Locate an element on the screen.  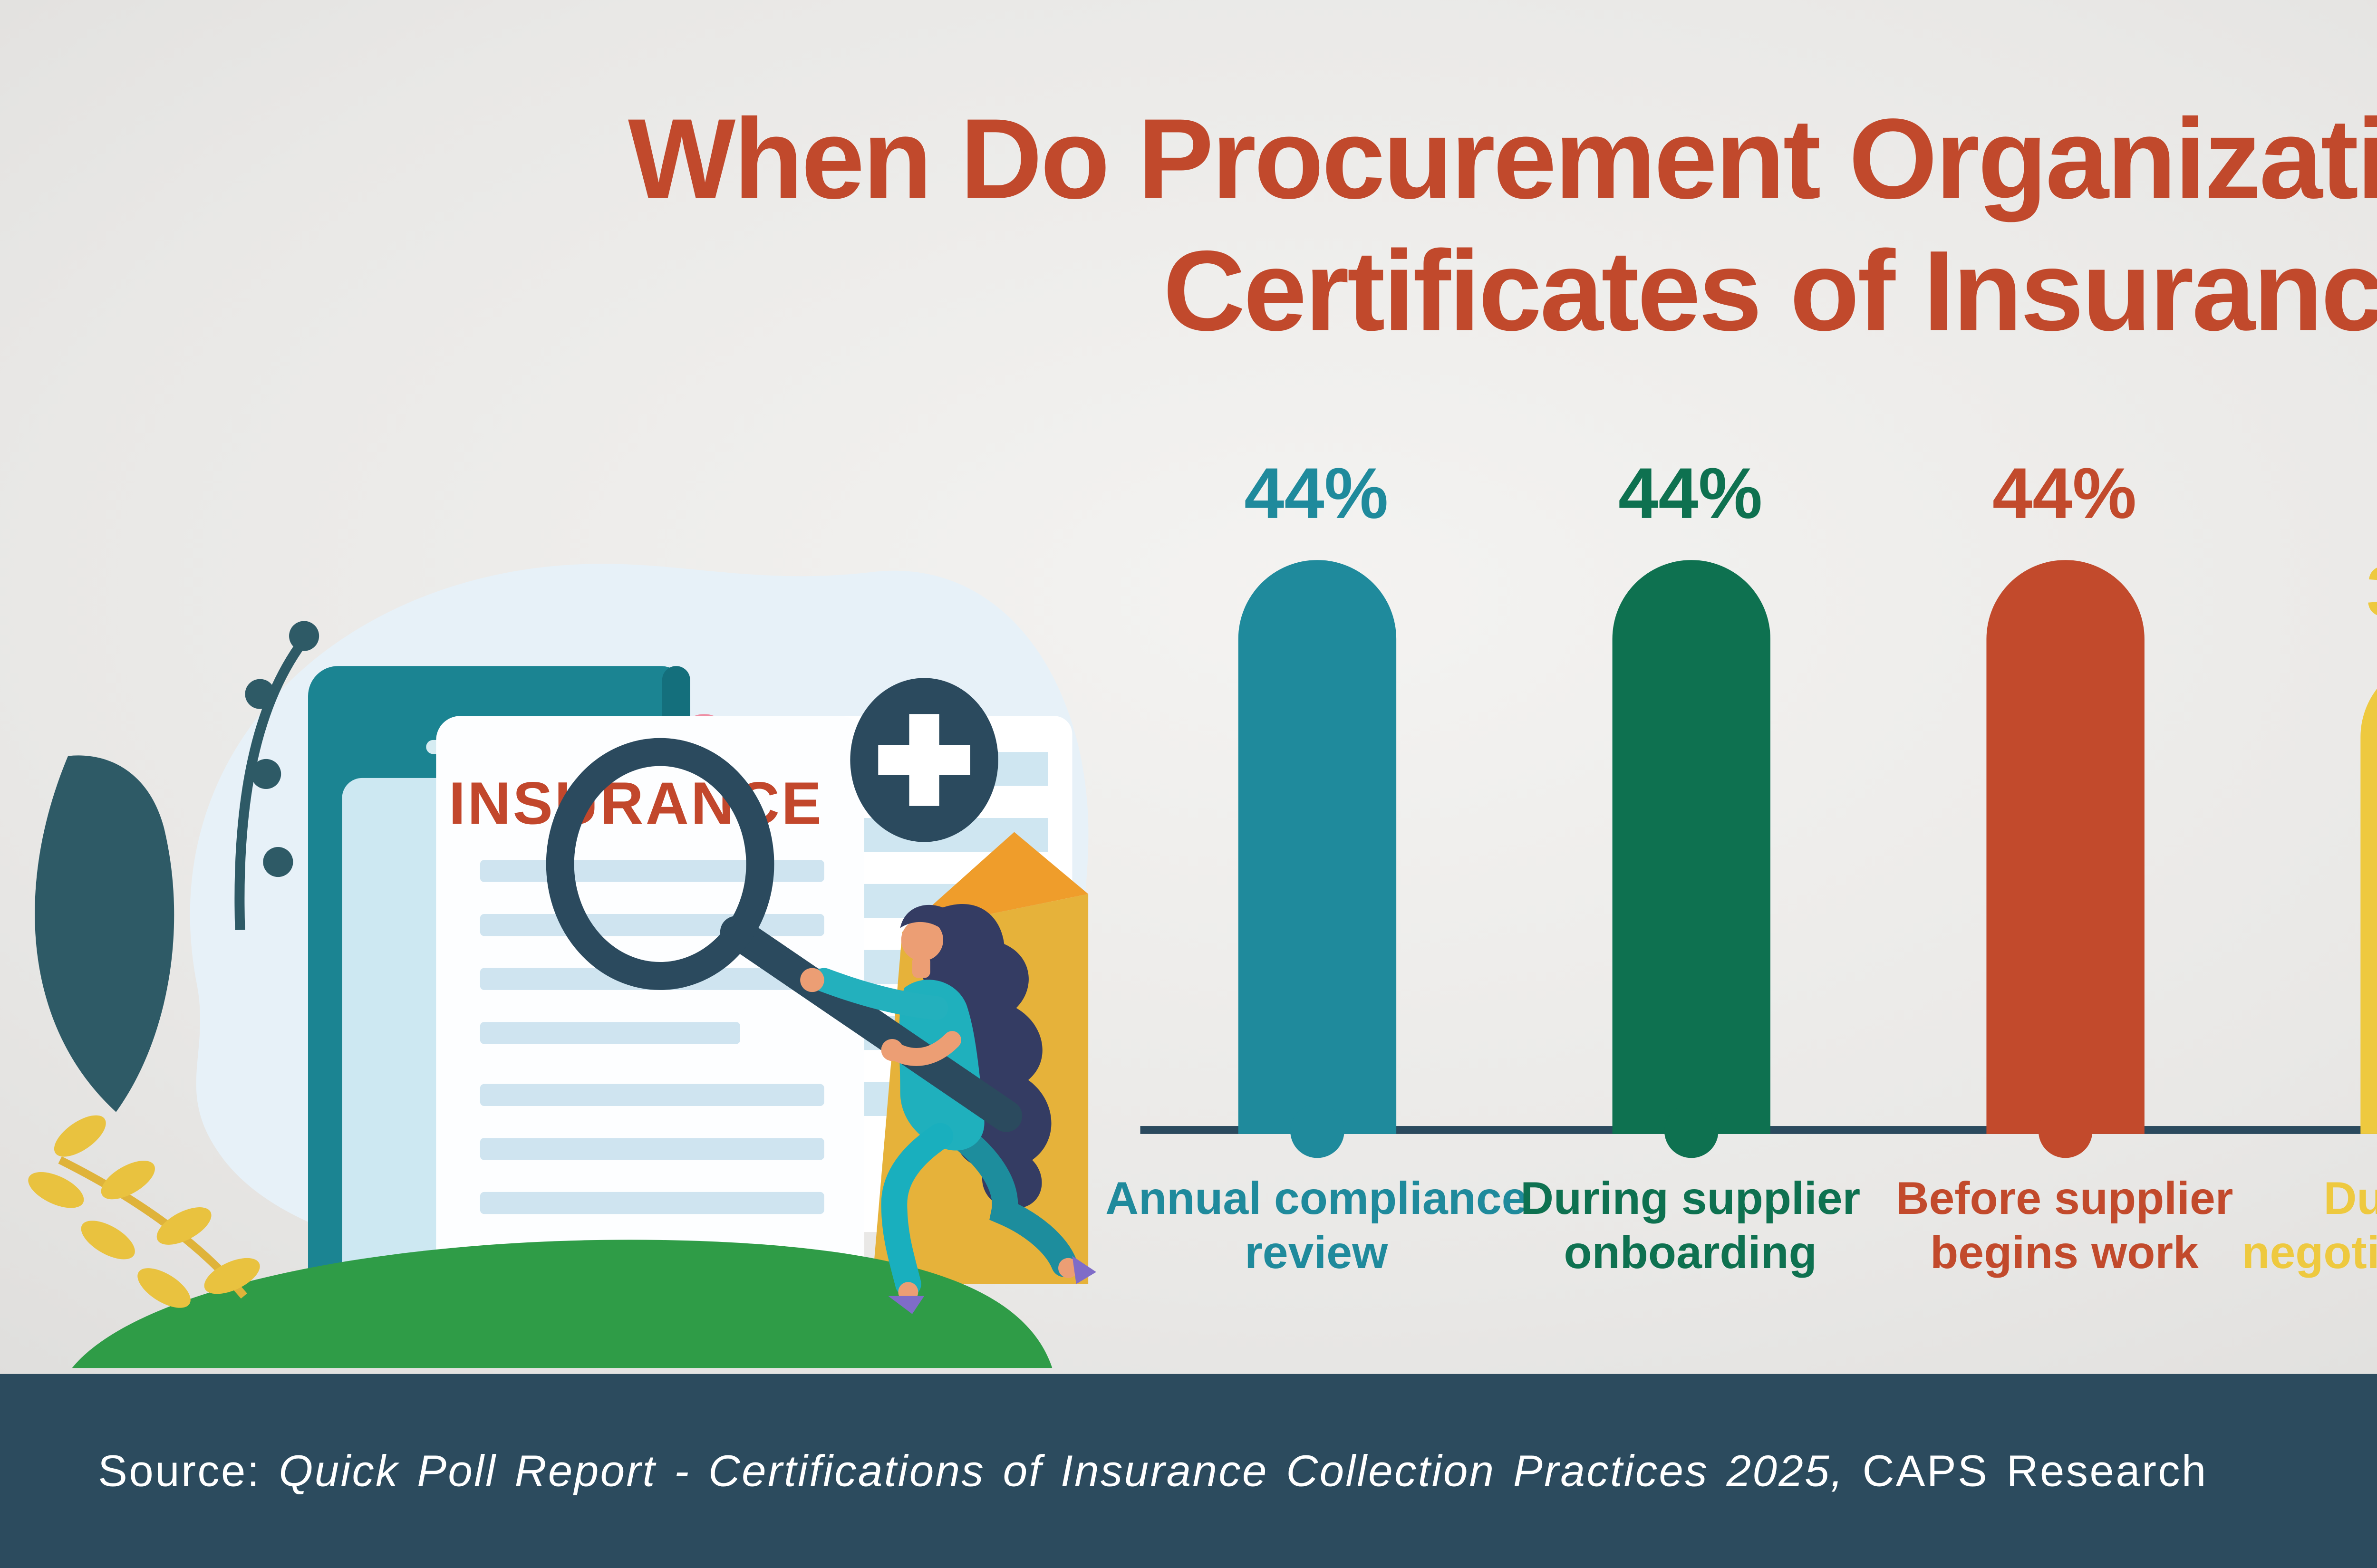
title-line2: Certificates of Insurance is located at coordinates (1770, 292).